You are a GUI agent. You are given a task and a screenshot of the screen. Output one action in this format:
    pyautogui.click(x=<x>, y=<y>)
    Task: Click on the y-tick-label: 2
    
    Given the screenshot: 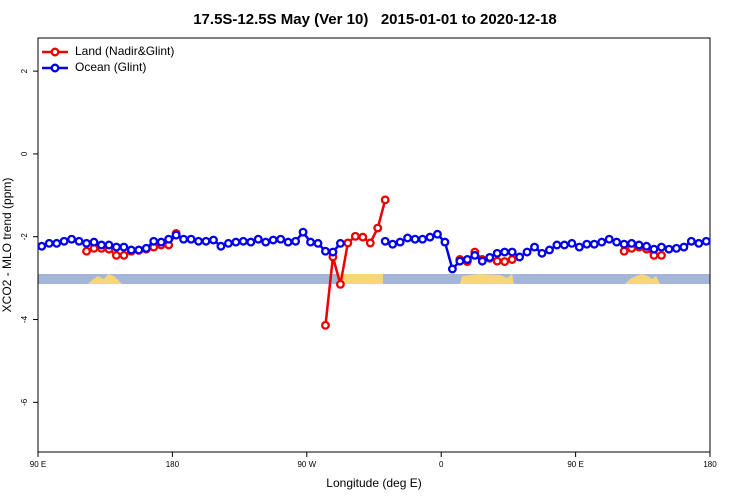 What is the action you would take?
    pyautogui.click(x=24, y=70)
    